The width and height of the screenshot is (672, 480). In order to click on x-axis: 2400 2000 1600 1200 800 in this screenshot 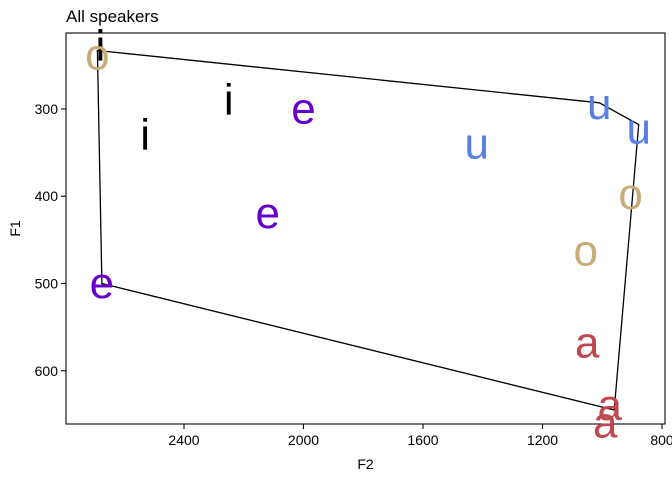, I will do `click(420, 436)`.